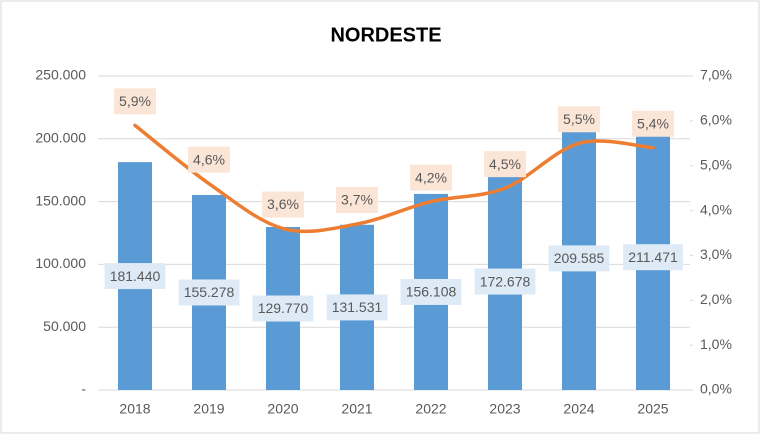 Image resolution: width=761 pixels, height=435 pixels. Describe the element at coordinates (504, 409) in the screenshot. I see `x-tick-label: 2023` at that location.